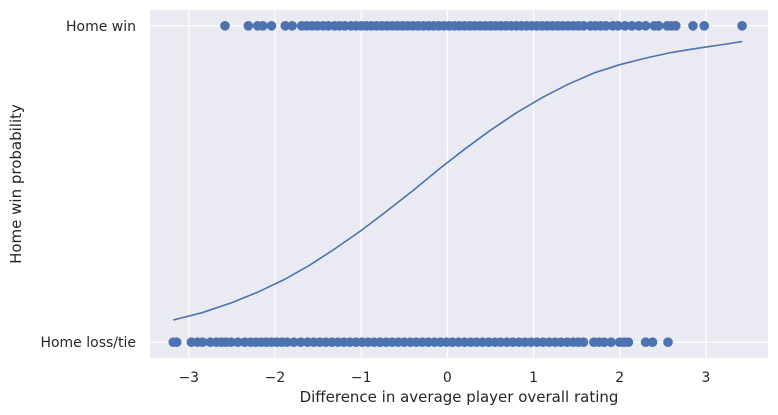 Image resolution: width=778 pixels, height=415 pixels. I want to click on x-tick-label: −2, so click(275, 378).